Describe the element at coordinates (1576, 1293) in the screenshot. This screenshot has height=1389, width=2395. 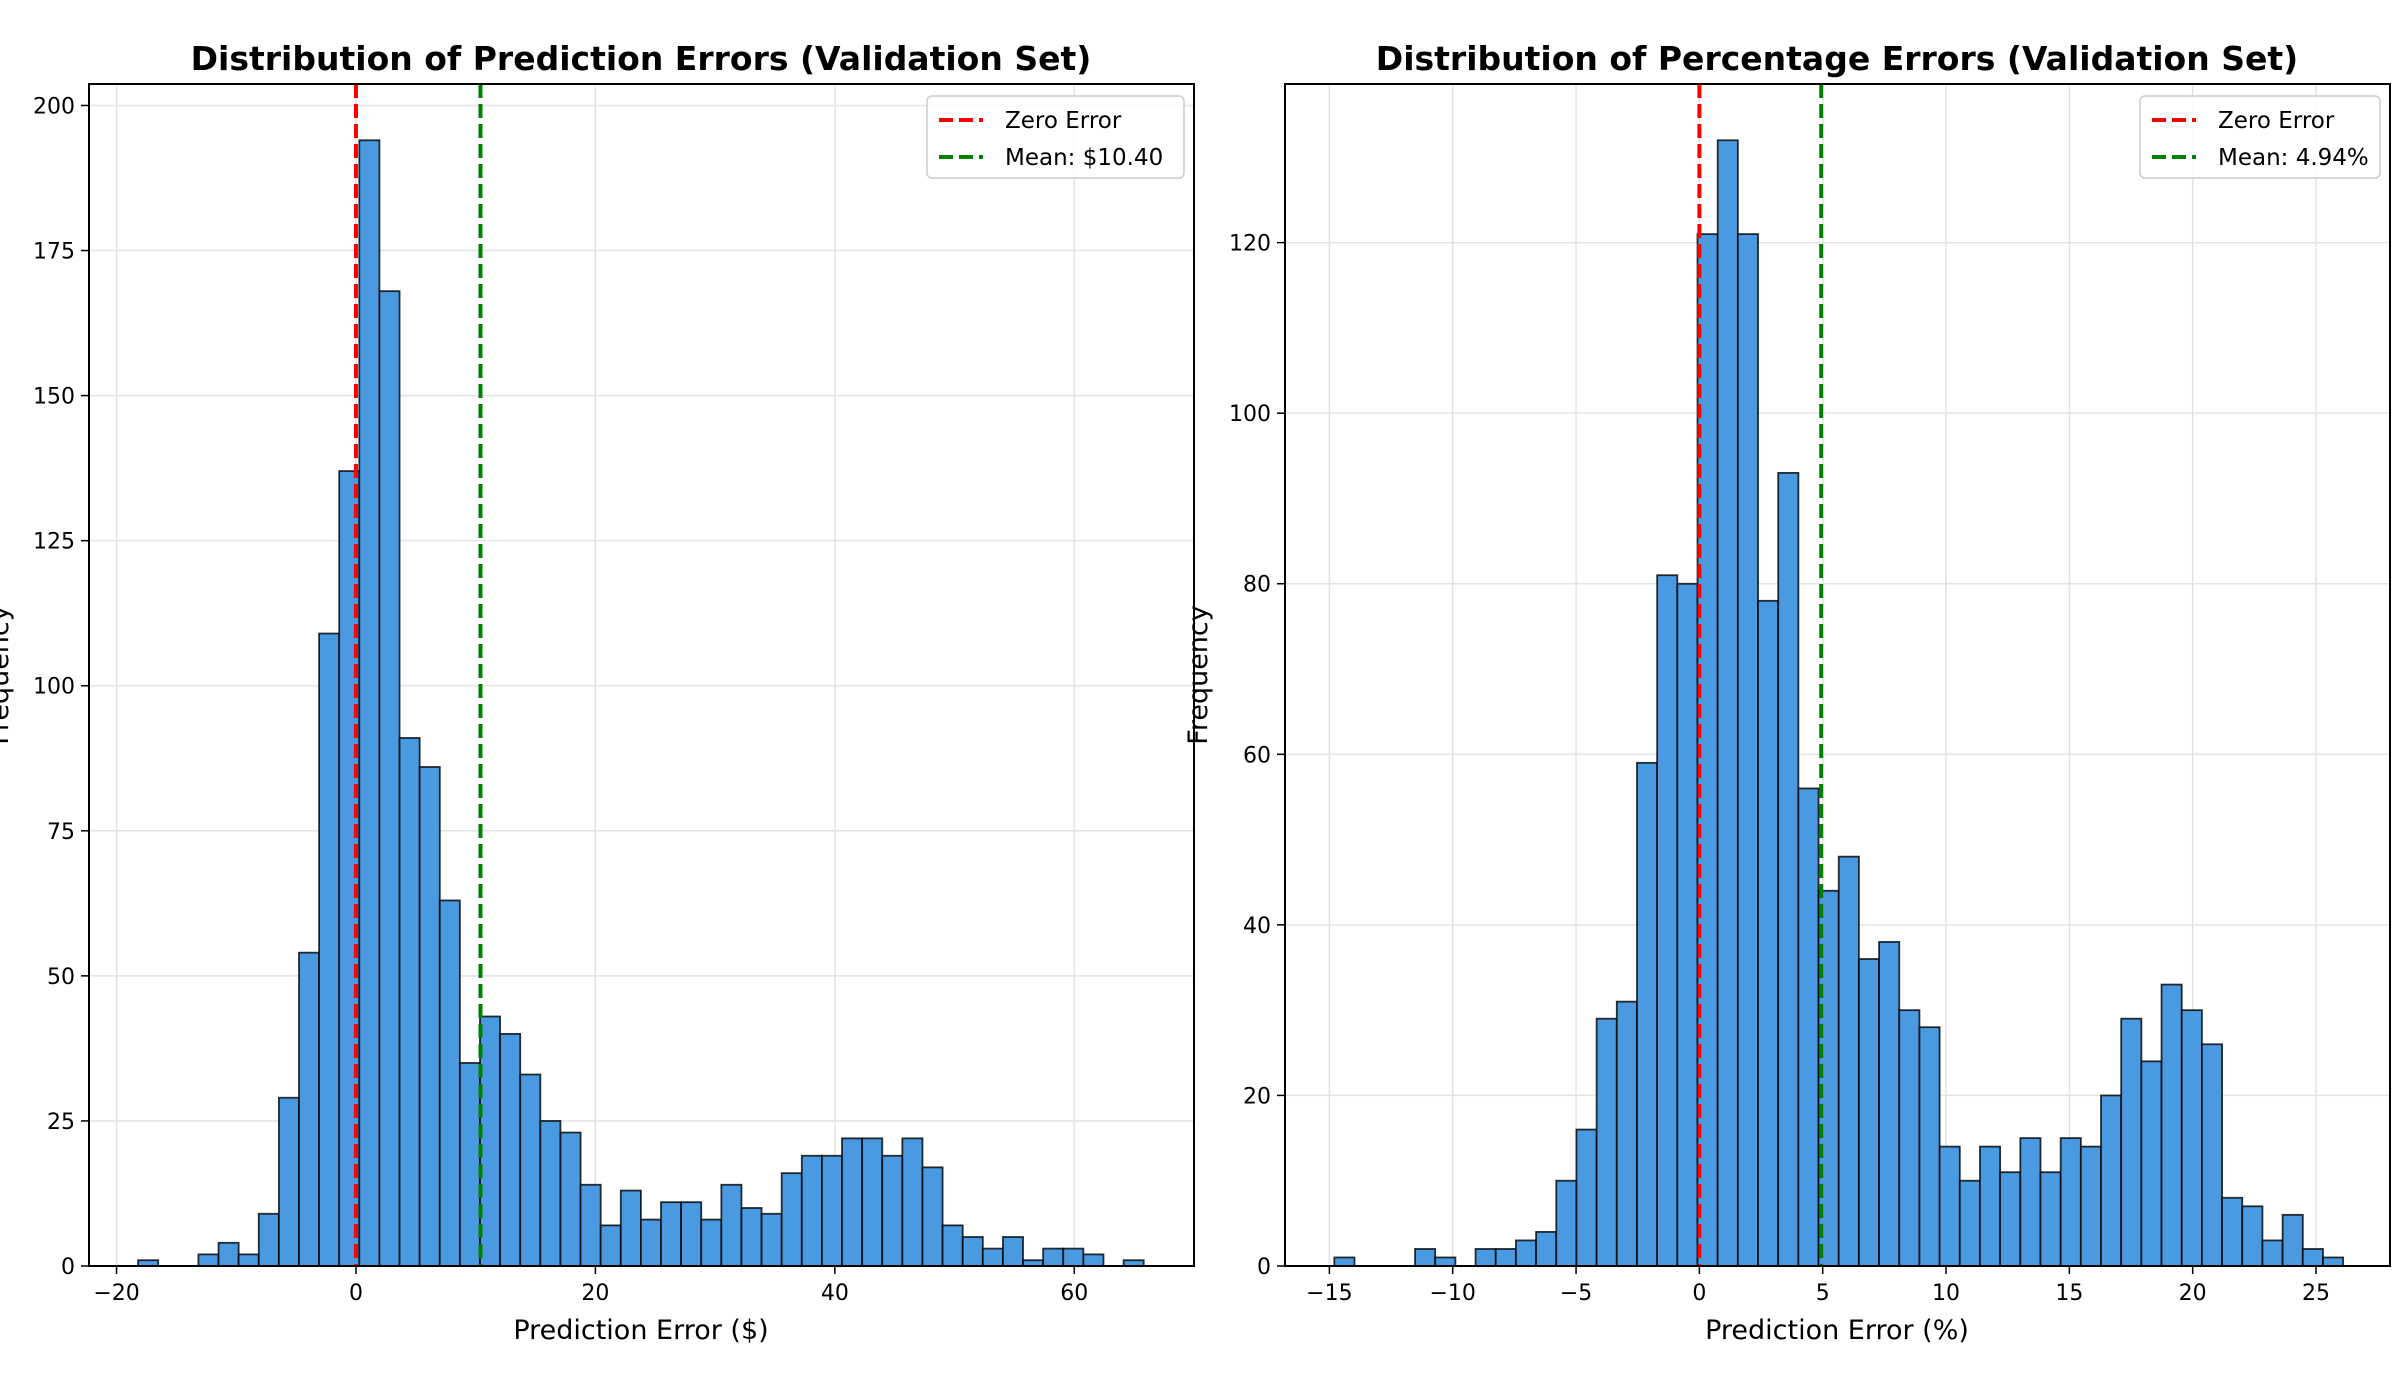
I see `x-tick-label: −5` at that location.